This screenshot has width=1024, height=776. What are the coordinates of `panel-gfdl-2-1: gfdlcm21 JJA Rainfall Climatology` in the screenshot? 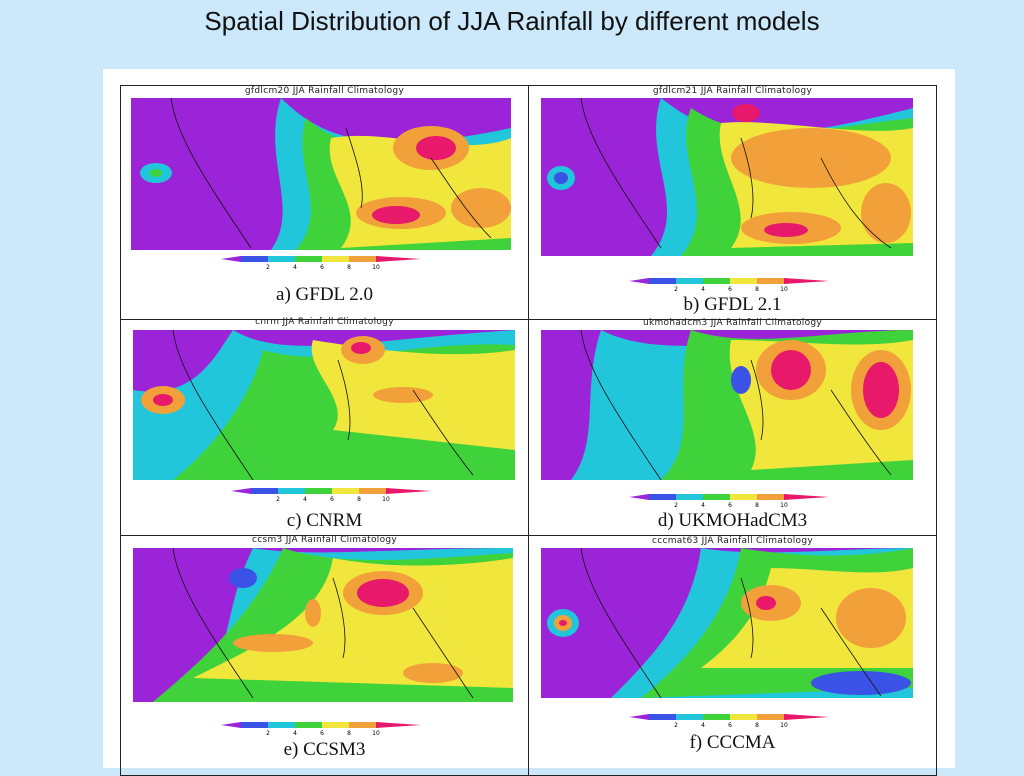 It's located at (732, 203).